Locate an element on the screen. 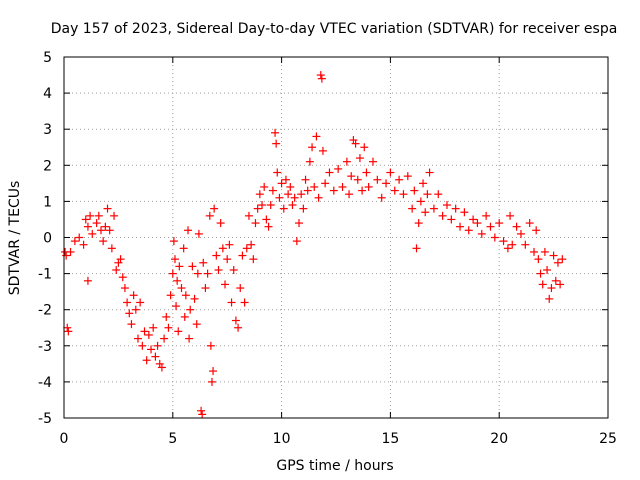 The image size is (640, 480). y-tick-label: 4 is located at coordinates (47, 94).